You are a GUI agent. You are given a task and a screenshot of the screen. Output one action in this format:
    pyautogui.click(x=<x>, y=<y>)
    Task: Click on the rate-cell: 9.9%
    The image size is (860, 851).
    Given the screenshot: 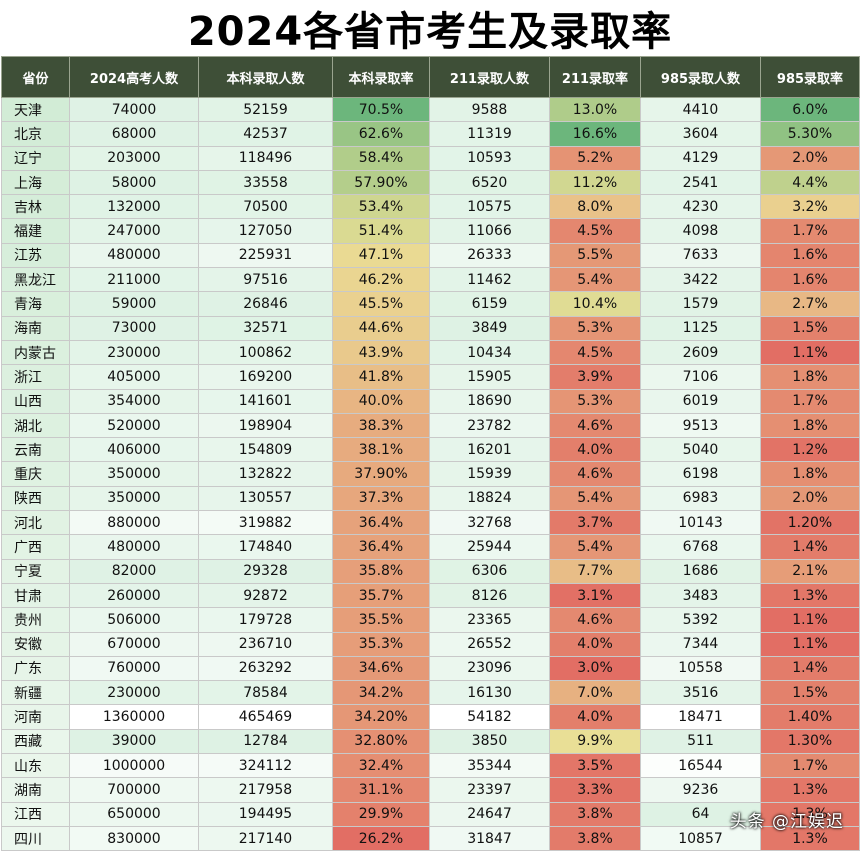 What is the action you would take?
    pyautogui.click(x=595, y=741)
    